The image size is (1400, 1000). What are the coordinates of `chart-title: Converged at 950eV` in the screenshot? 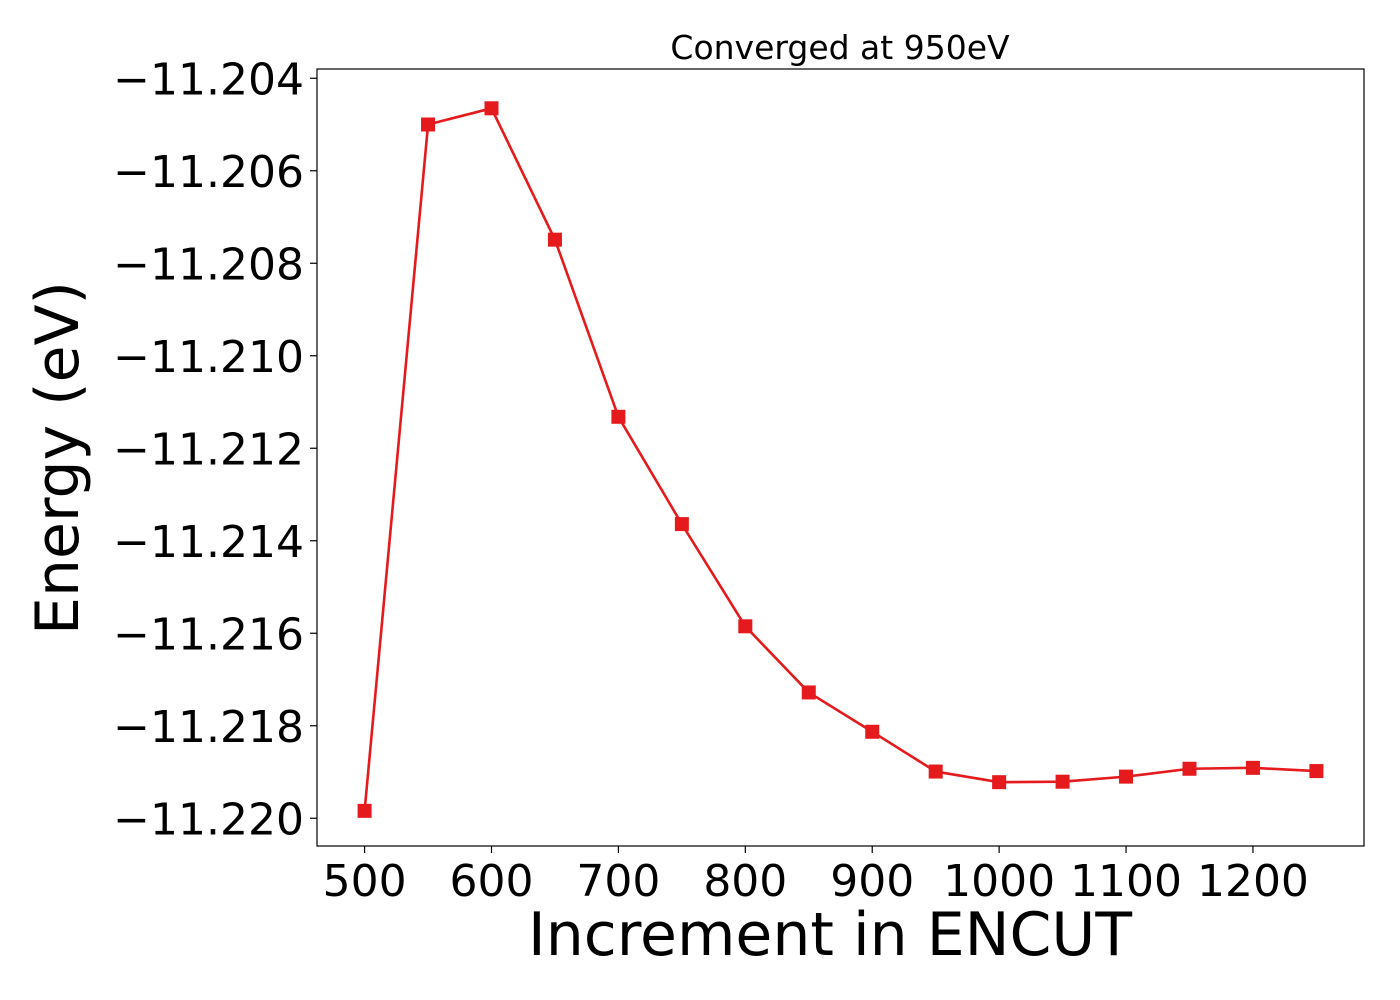 It's located at (840, 47).